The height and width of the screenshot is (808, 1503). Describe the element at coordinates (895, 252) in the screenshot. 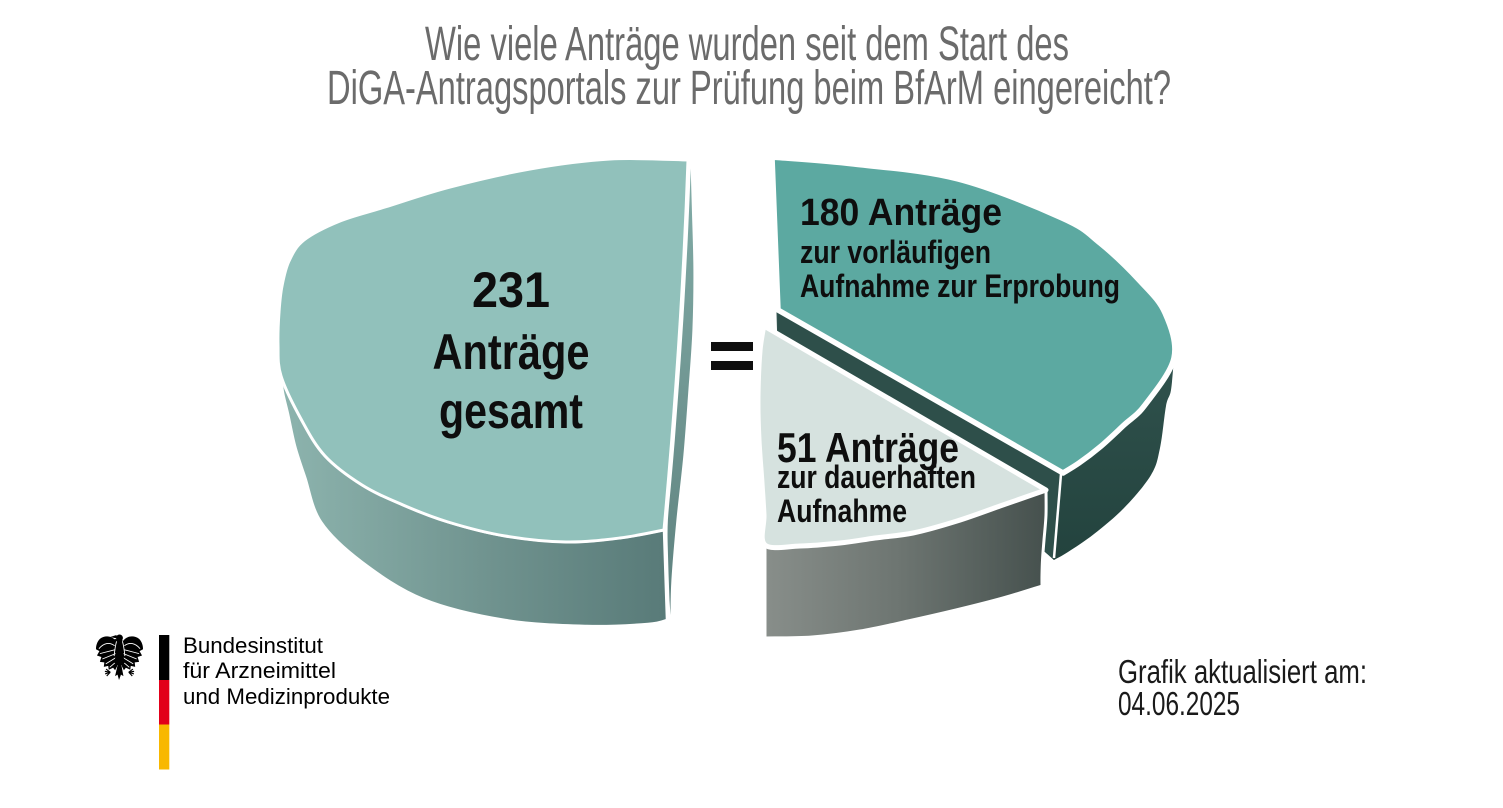

I see `svg-text: zur vorläufigen` at that location.